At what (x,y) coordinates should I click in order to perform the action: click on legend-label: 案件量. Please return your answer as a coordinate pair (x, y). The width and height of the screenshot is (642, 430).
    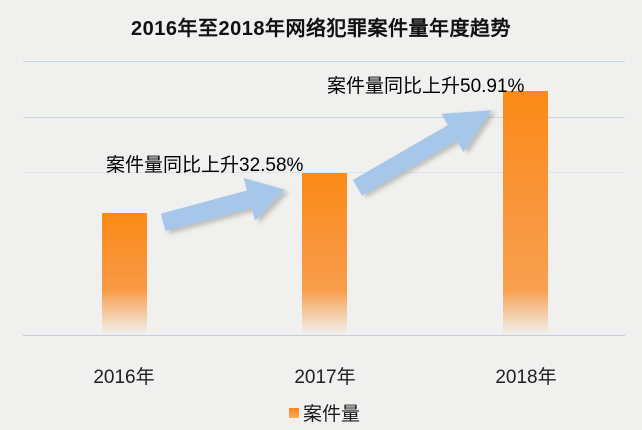
    Looking at the image, I should click on (332, 414).